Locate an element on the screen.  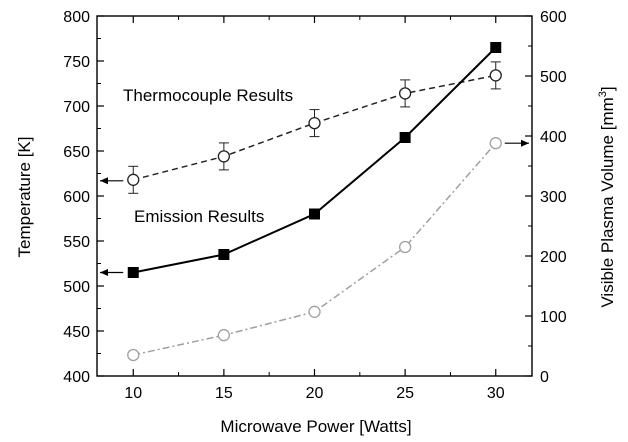
y-left-tick-label: 800 is located at coordinates (76, 17).